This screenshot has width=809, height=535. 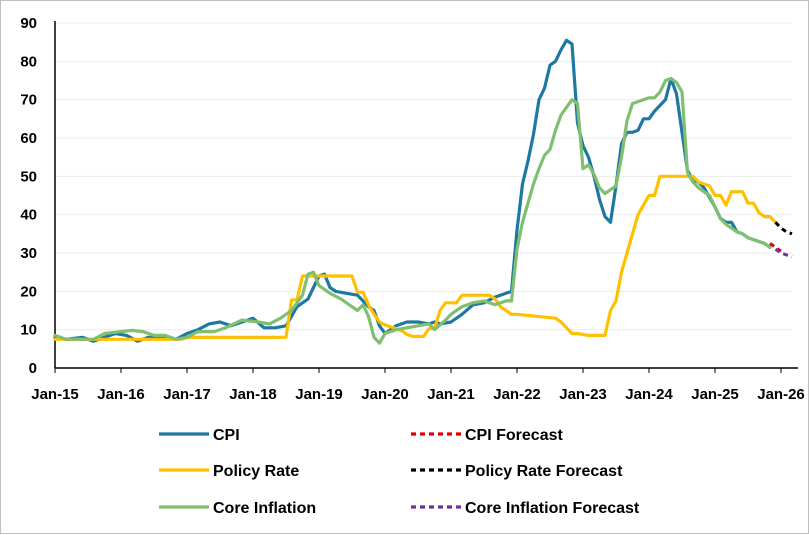 I want to click on legend-label-core-inflation-forecast: Core Inflation Forecast, so click(x=552, y=508).